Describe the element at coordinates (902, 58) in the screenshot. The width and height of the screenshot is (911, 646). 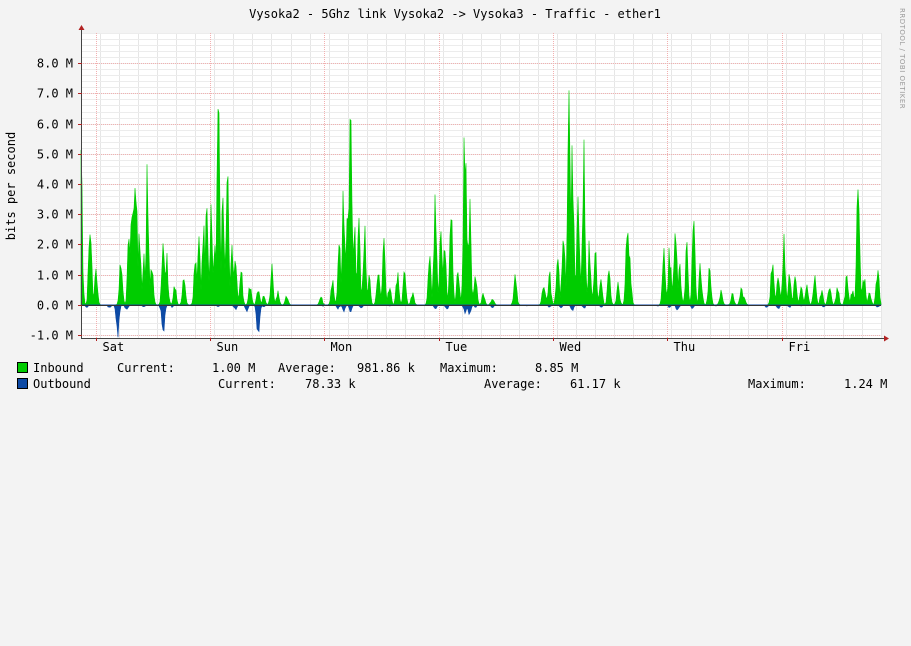
I see `watermark: RRDTOOL / TOBI OETIKER` at that location.